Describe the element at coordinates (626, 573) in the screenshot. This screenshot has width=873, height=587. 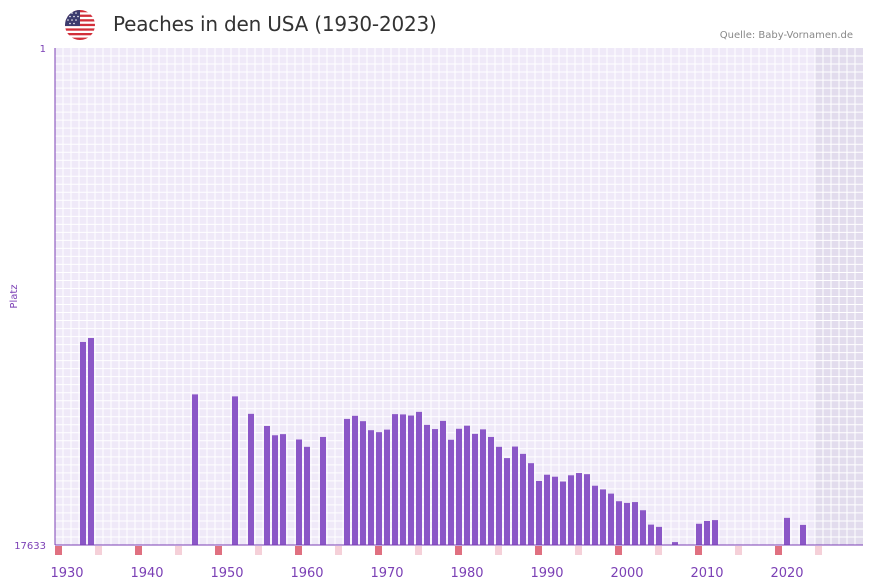
I see `x-tick-label: 2000` at that location.